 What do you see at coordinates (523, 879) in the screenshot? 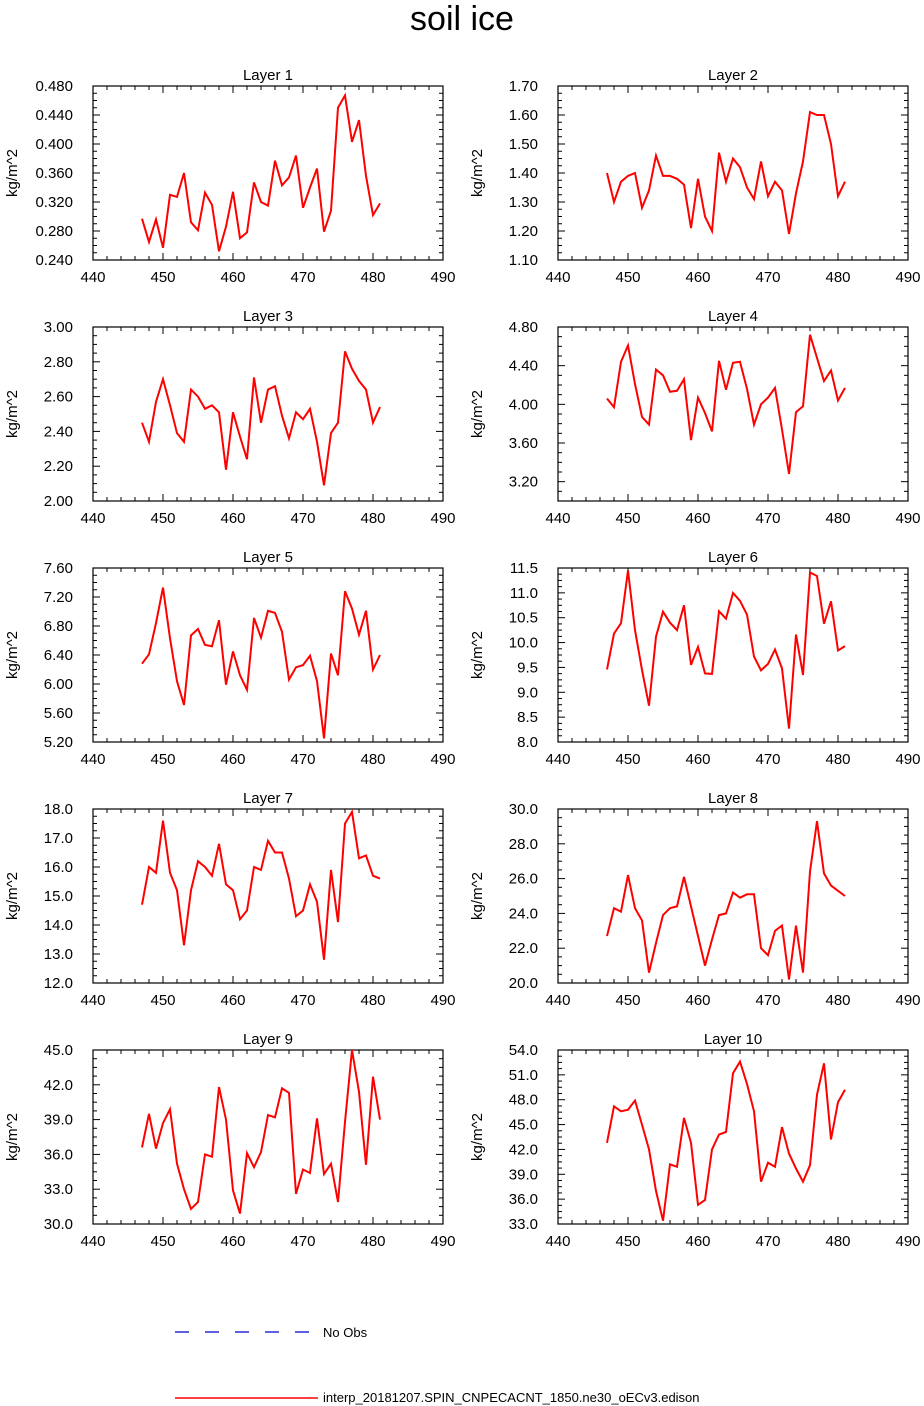
I see `y-tick-label: 26.0` at bounding box center [523, 879].